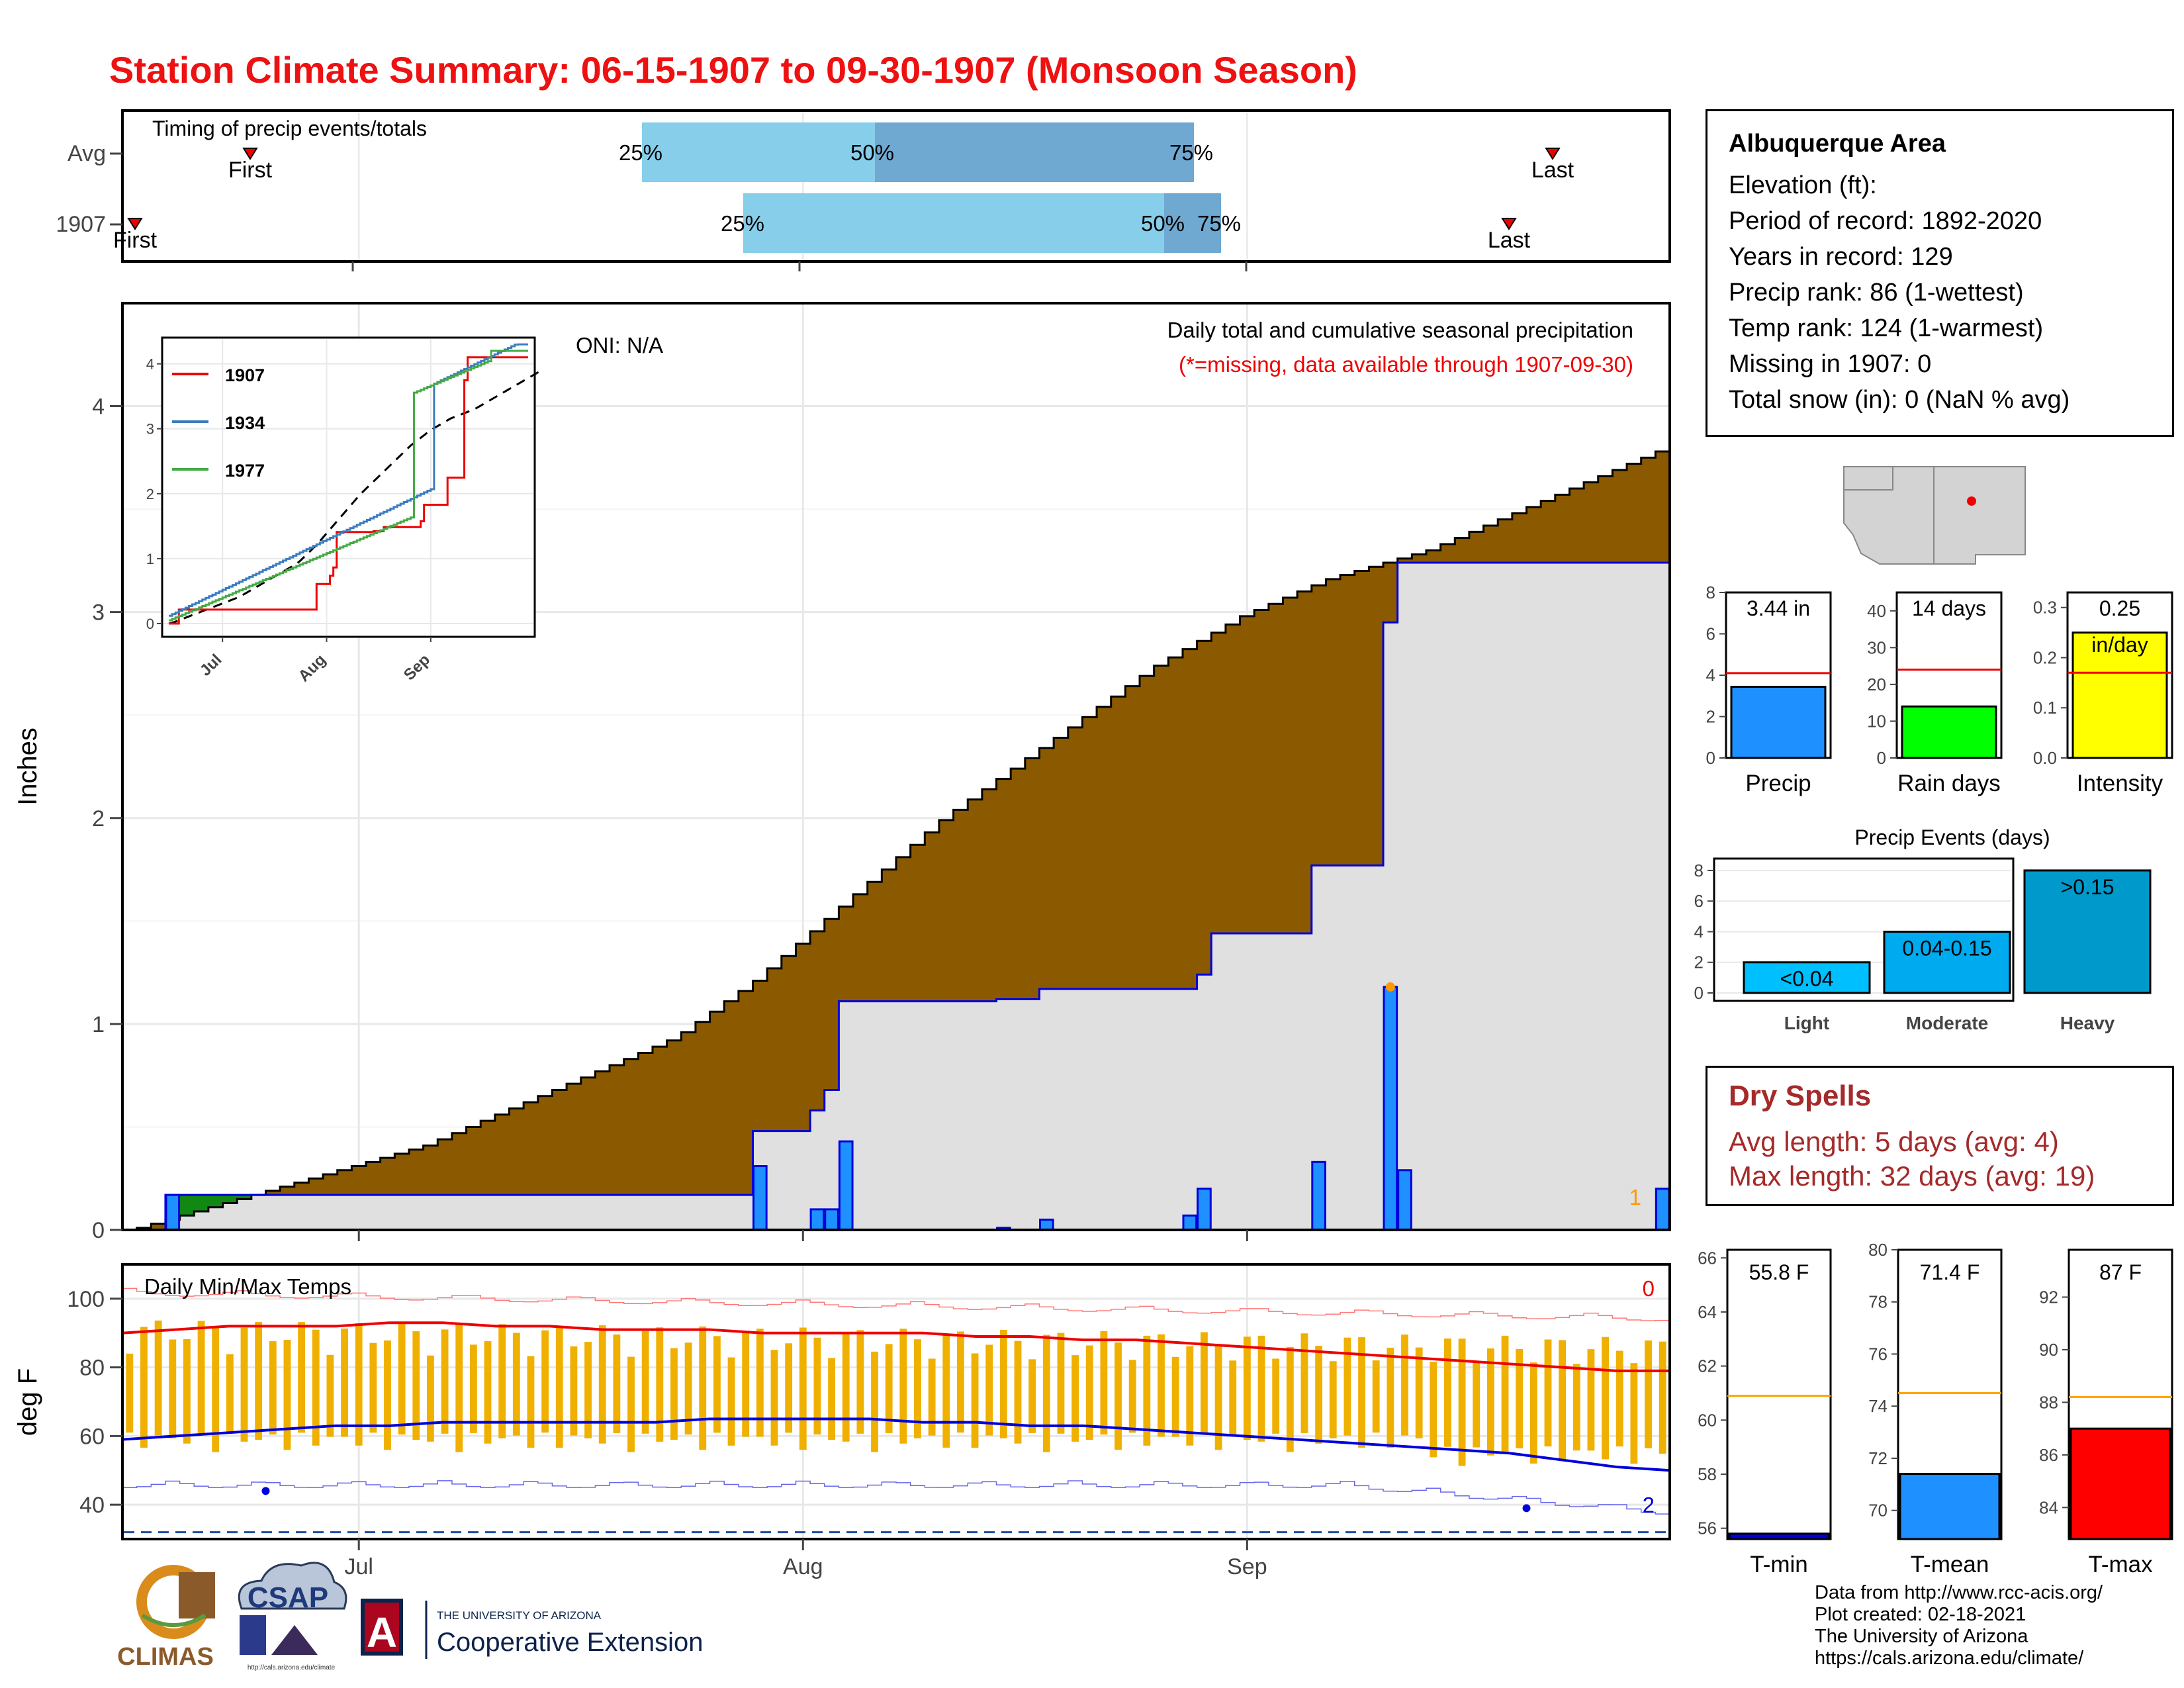 The image size is (2184, 1688). What do you see at coordinates (348, 480) in the screenshot?
I see `inset-series-1934` at bounding box center [348, 480].